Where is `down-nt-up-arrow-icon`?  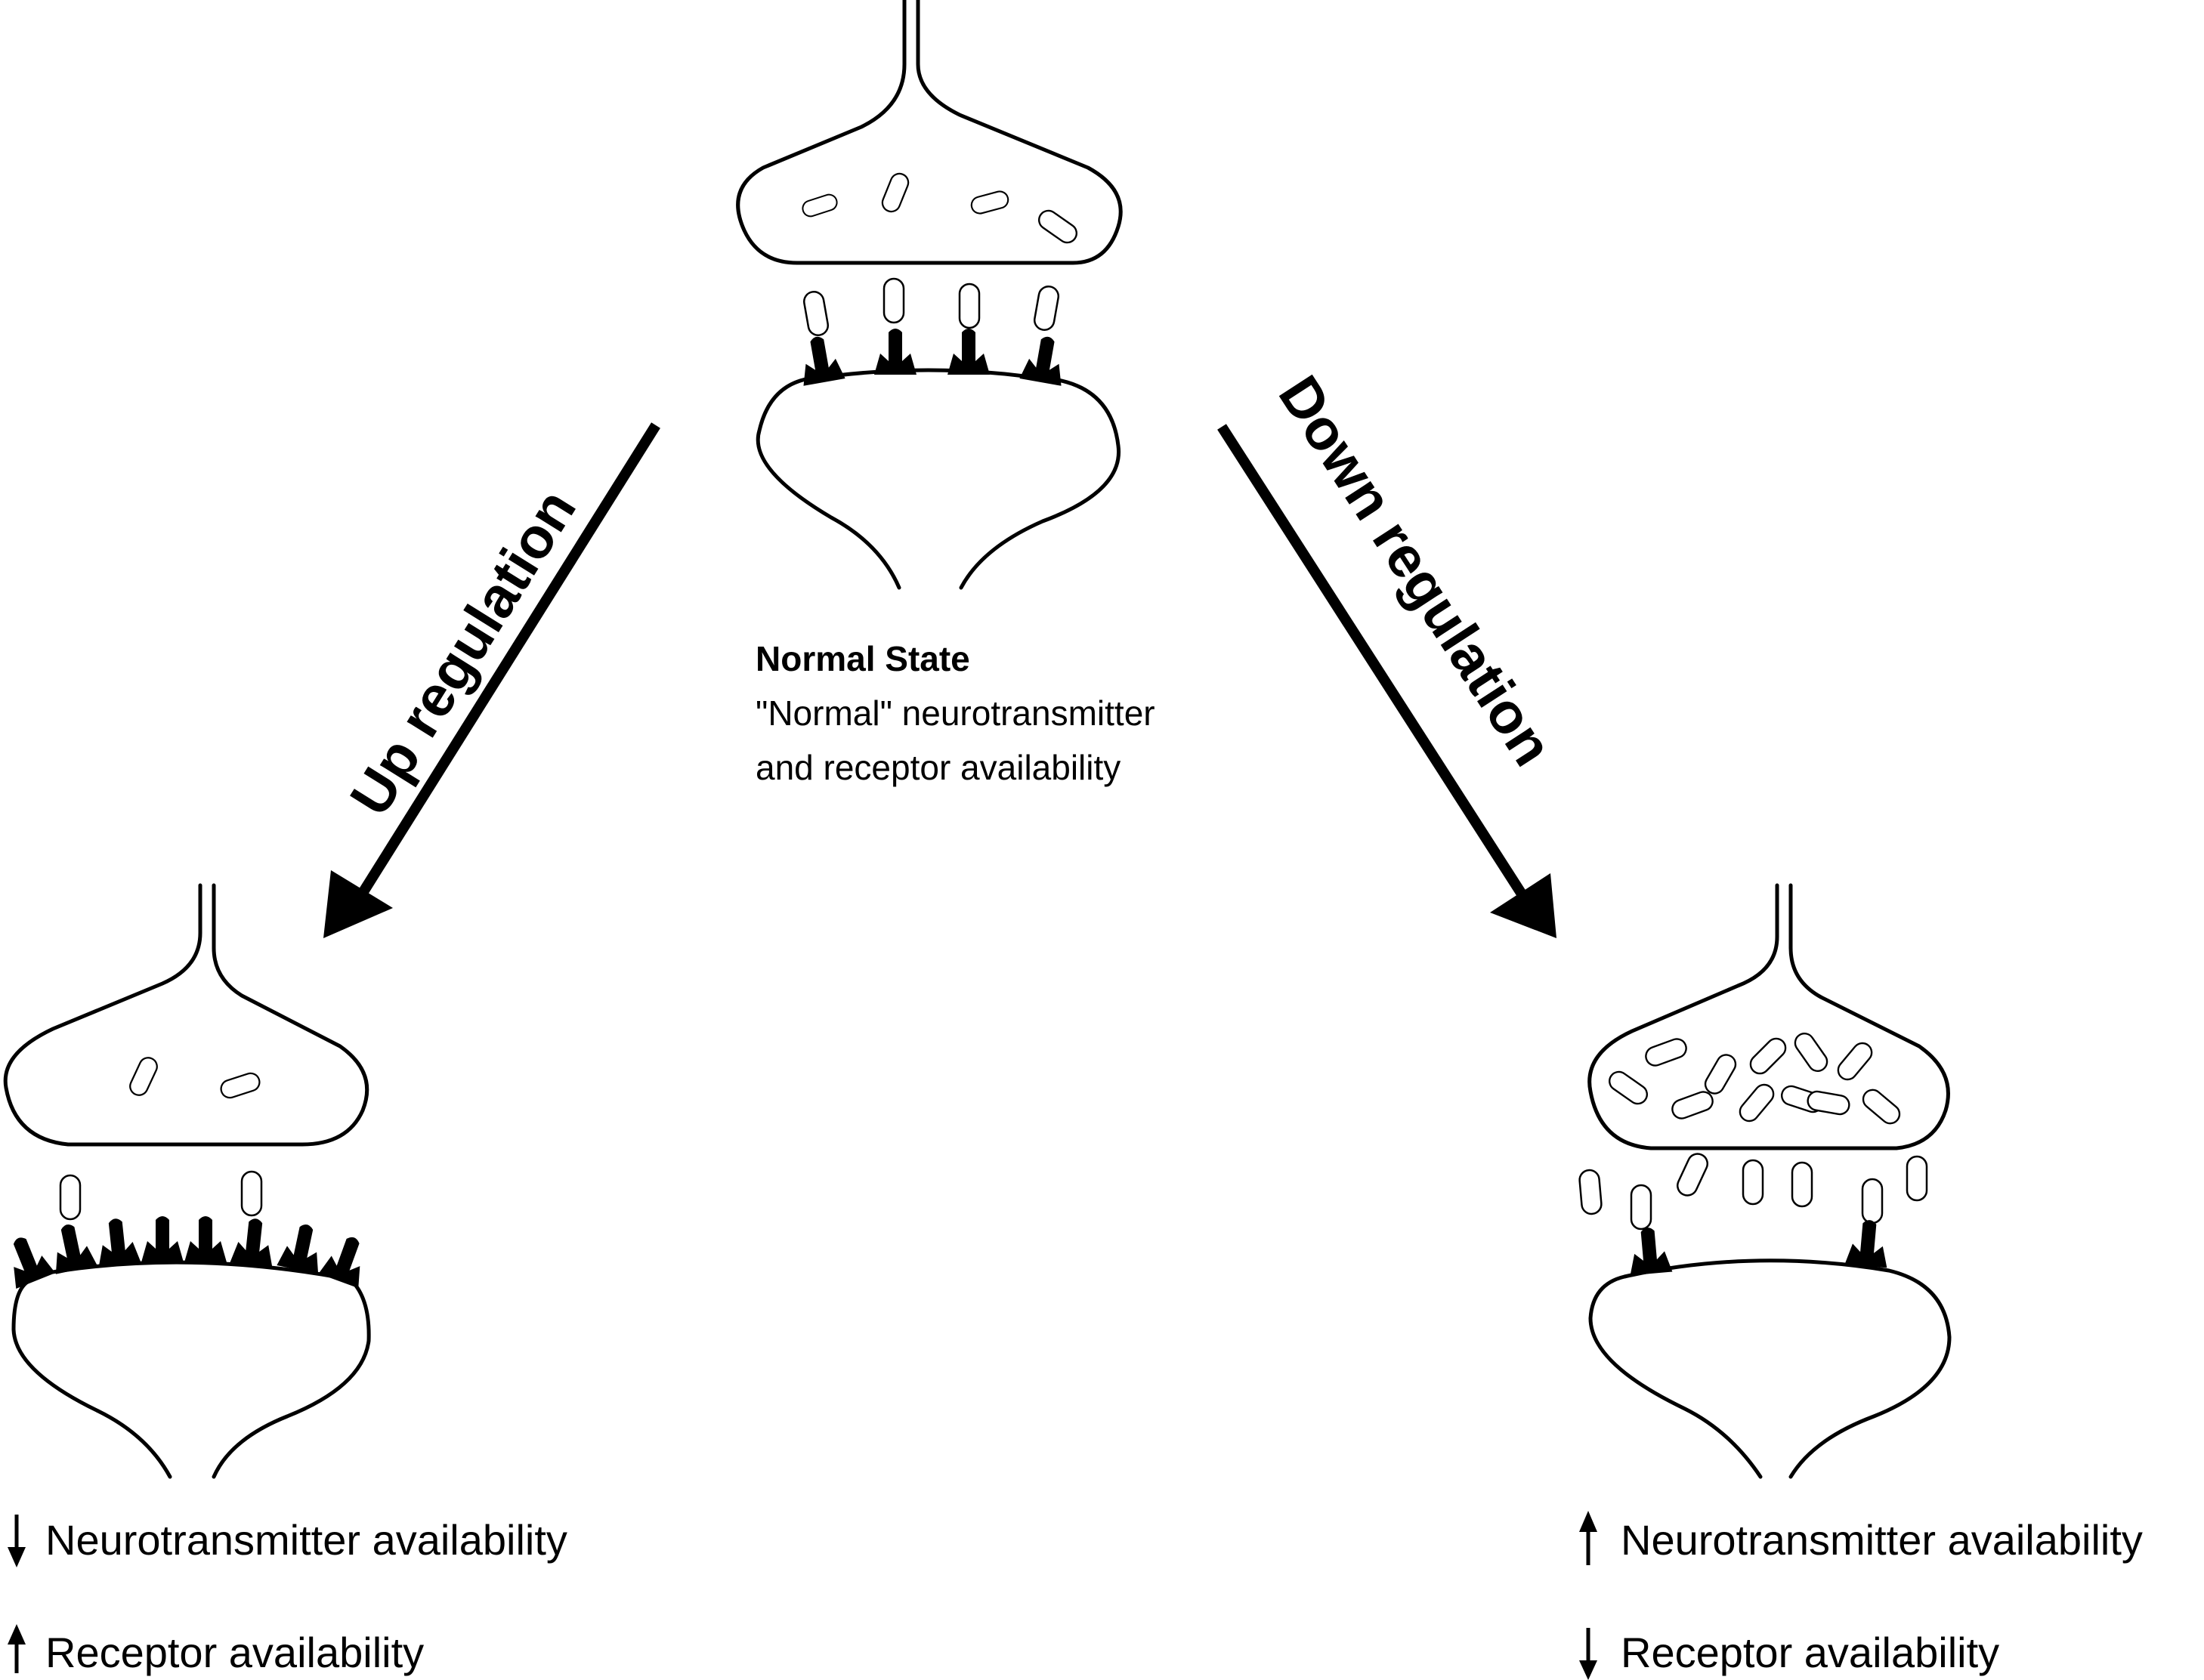
down-nt-up-arrow-icon is located at coordinates (1588, 1538).